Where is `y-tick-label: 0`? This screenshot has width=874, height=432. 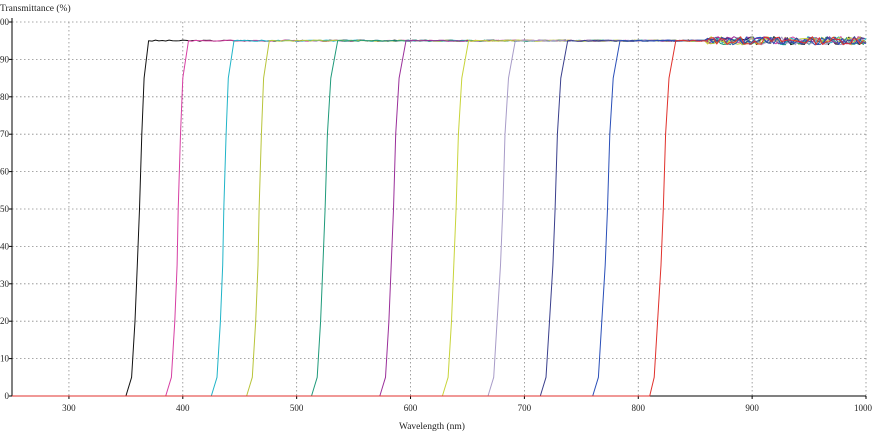 y-tick-label: 0 is located at coordinates (7, 396).